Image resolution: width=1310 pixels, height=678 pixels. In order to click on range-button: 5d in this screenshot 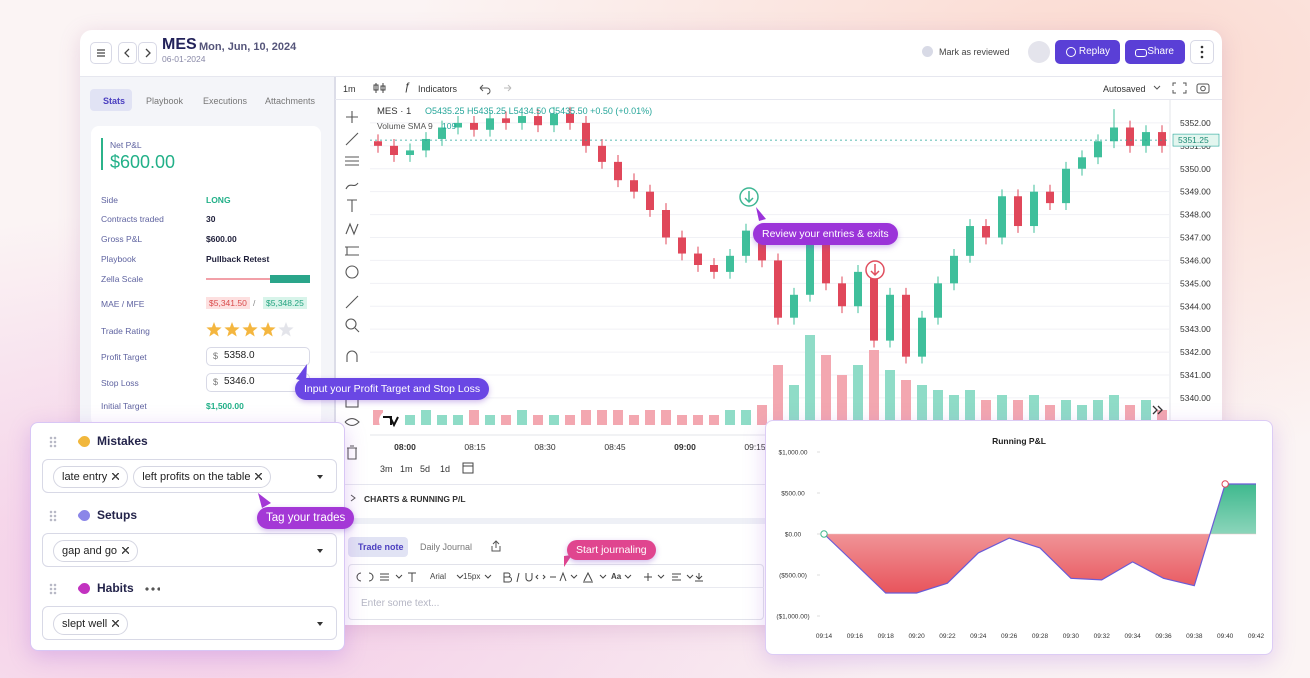, I will do `click(425, 469)`.